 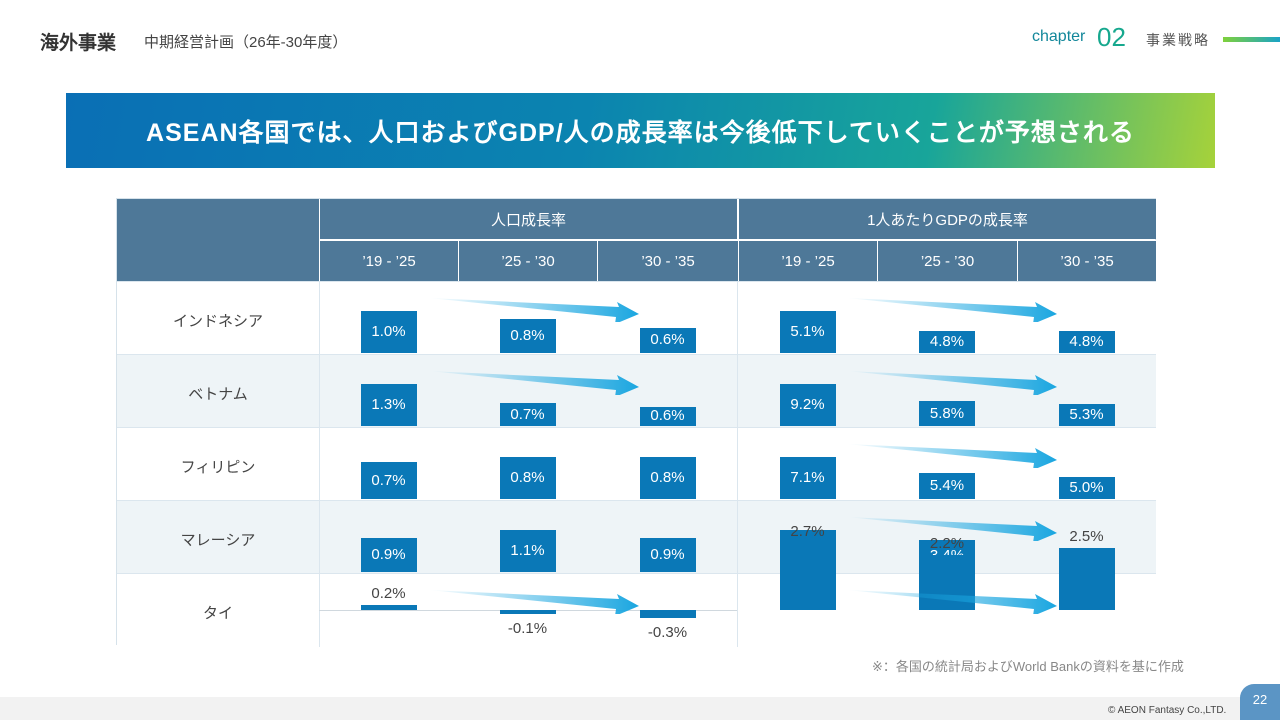 I want to click on header-gdp: 1人あたりGDPの成長率, so click(x=947, y=219).